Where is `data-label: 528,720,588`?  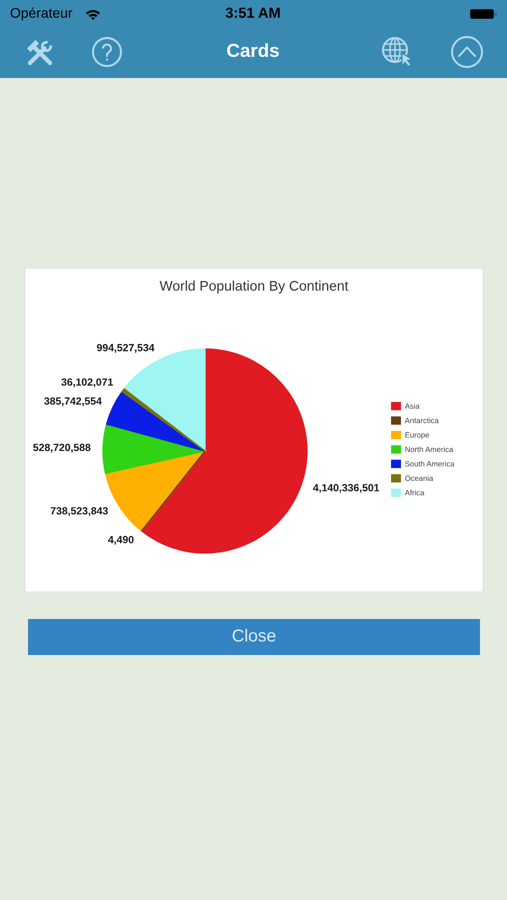 data-label: 528,720,588 is located at coordinates (61, 448).